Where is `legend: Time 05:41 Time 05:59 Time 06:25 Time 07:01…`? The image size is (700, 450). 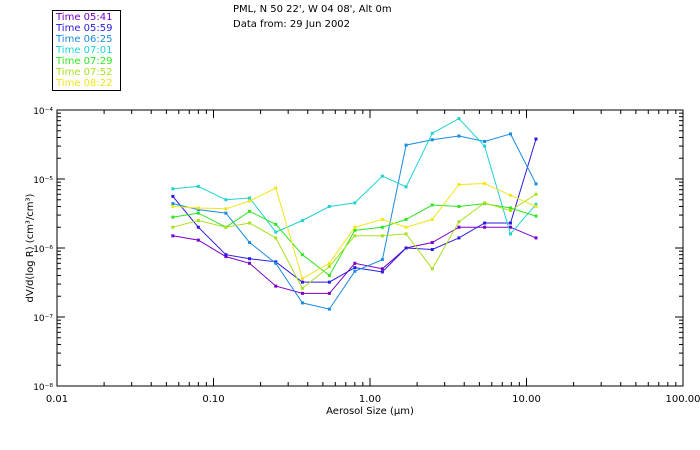 legend: Time 05:41 Time 05:59 Time 06:25 Time 07:01… is located at coordinates (86, 50).